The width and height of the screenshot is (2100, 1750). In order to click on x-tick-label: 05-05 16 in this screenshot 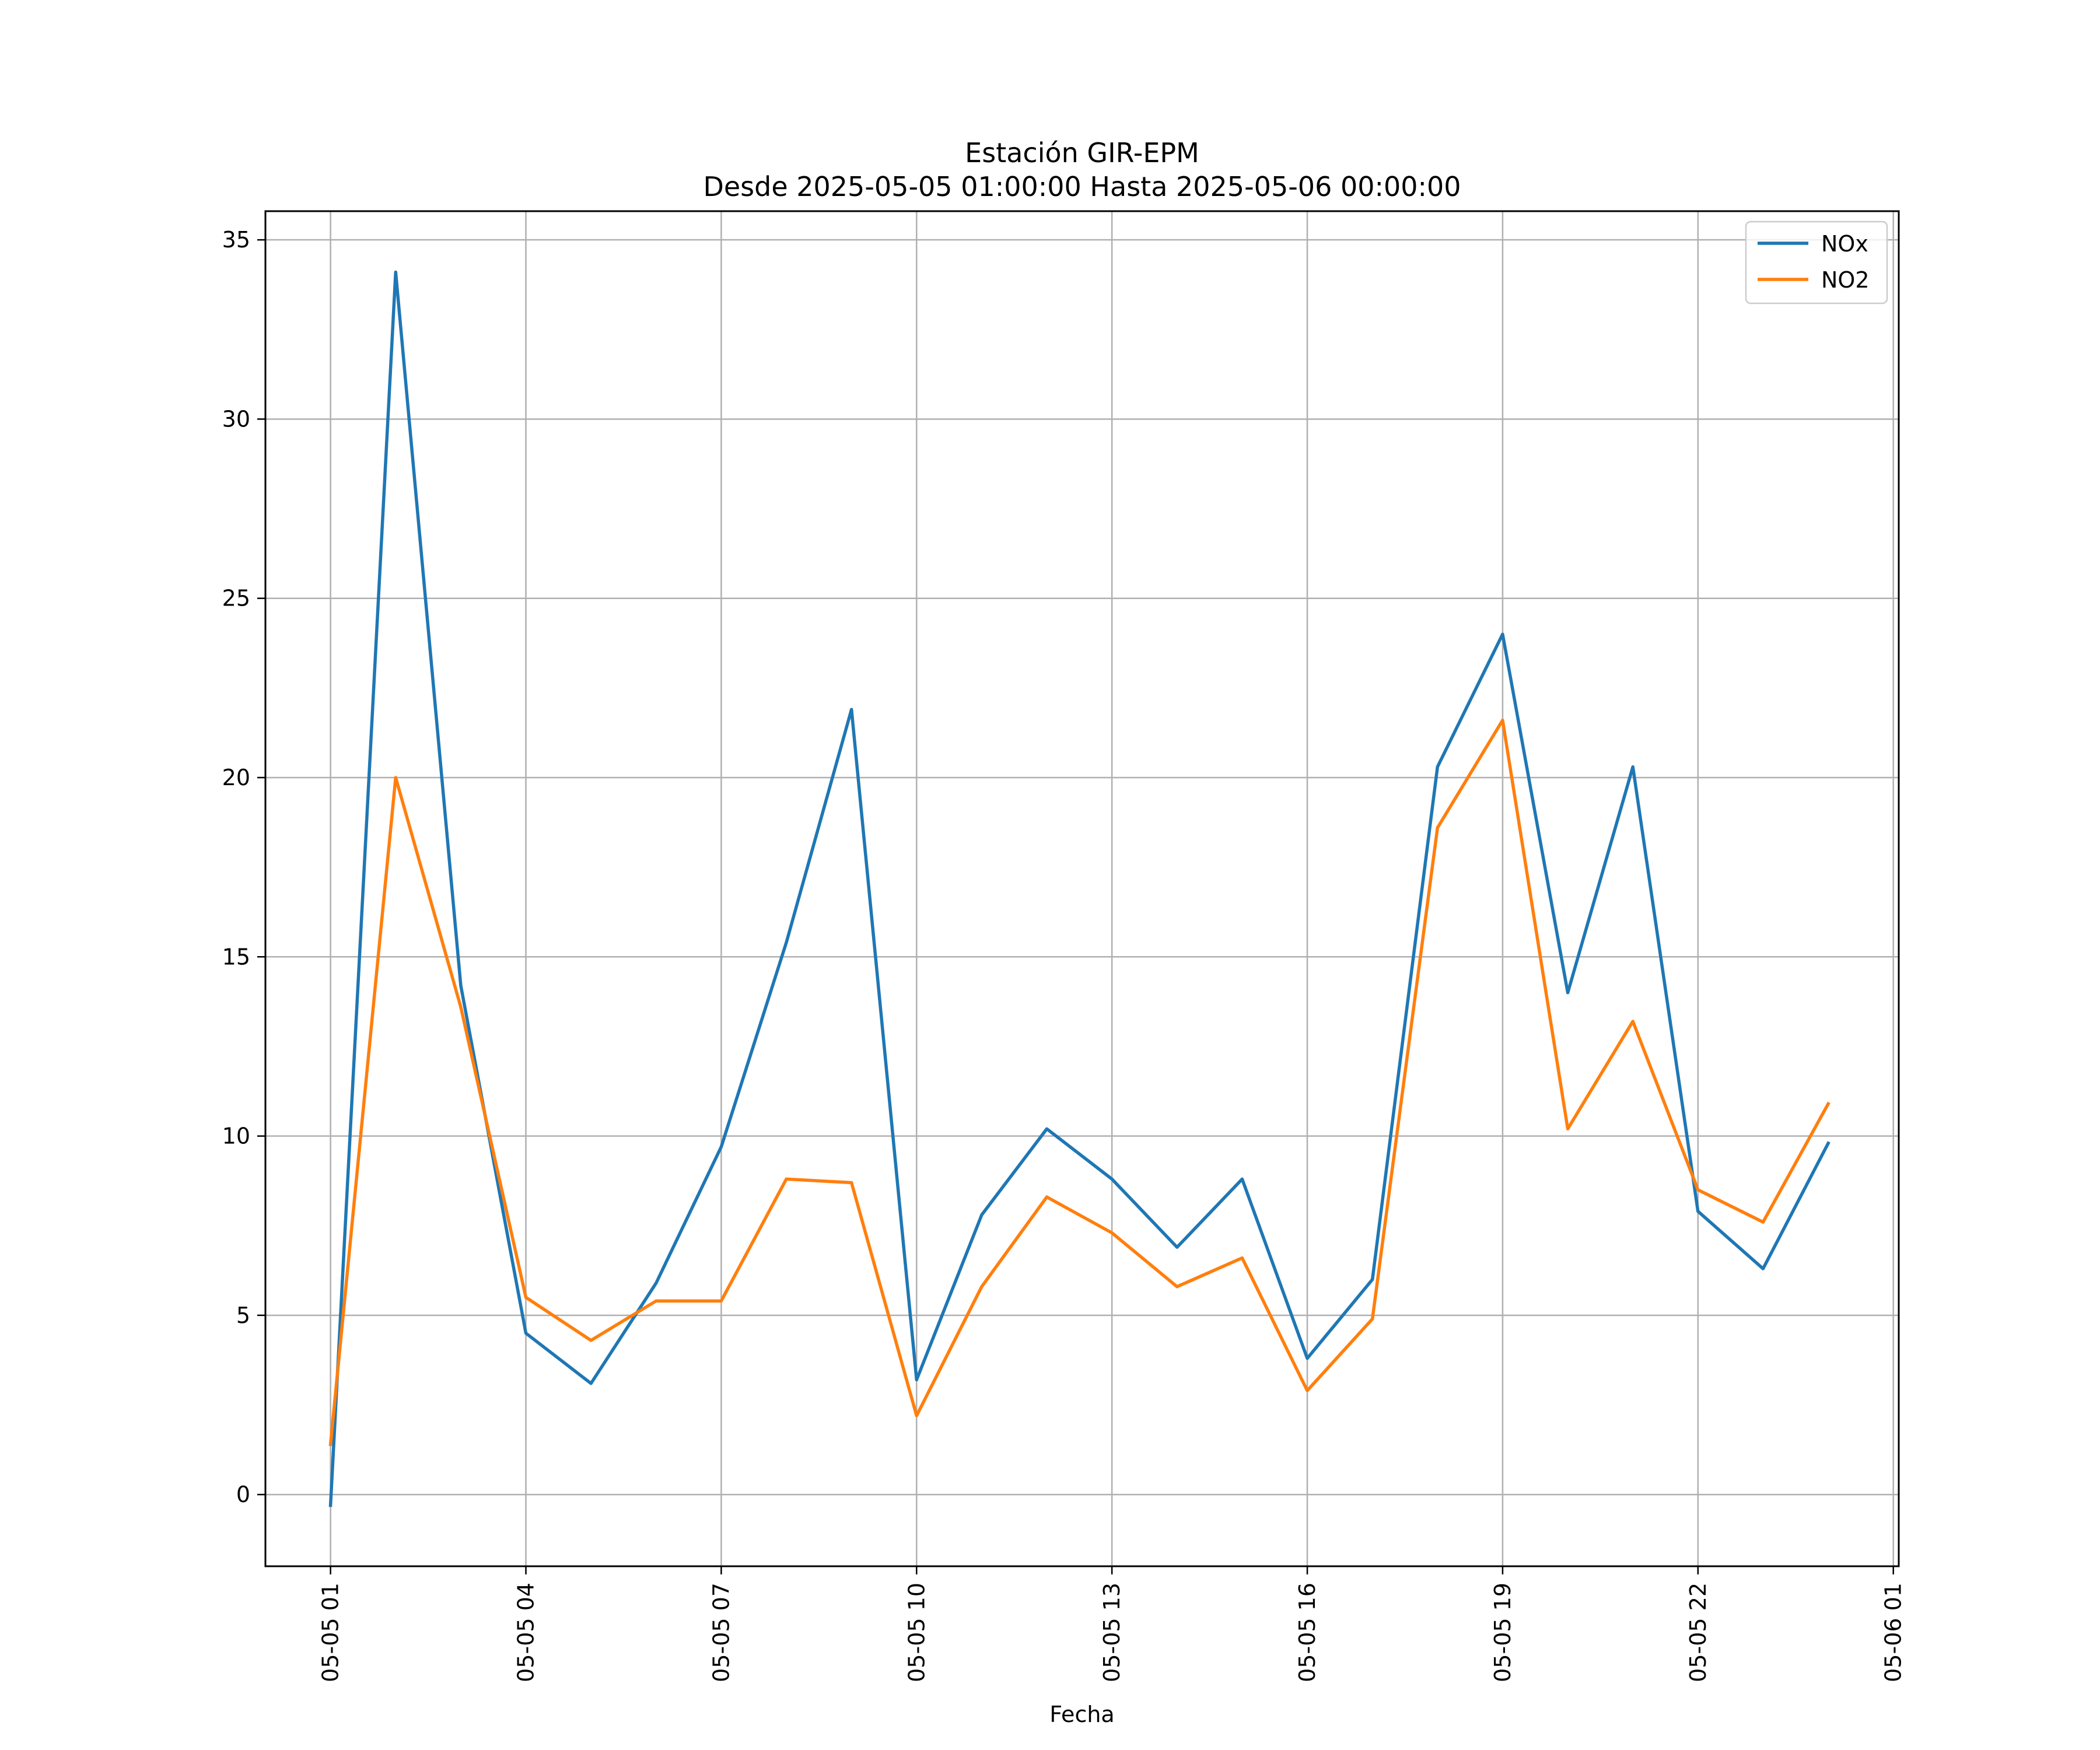, I will do `click(1307, 1632)`.